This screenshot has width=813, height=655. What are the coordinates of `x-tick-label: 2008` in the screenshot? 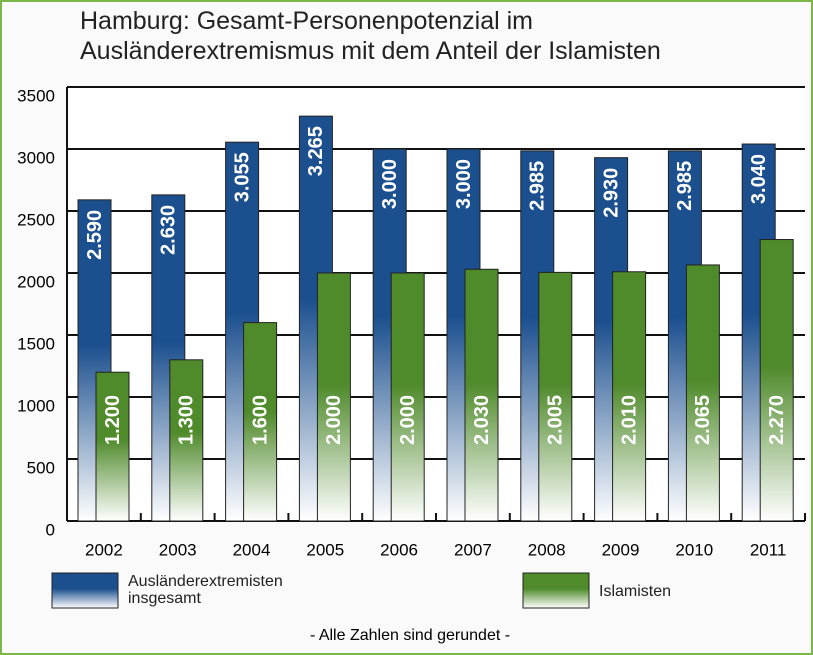 It's located at (547, 549).